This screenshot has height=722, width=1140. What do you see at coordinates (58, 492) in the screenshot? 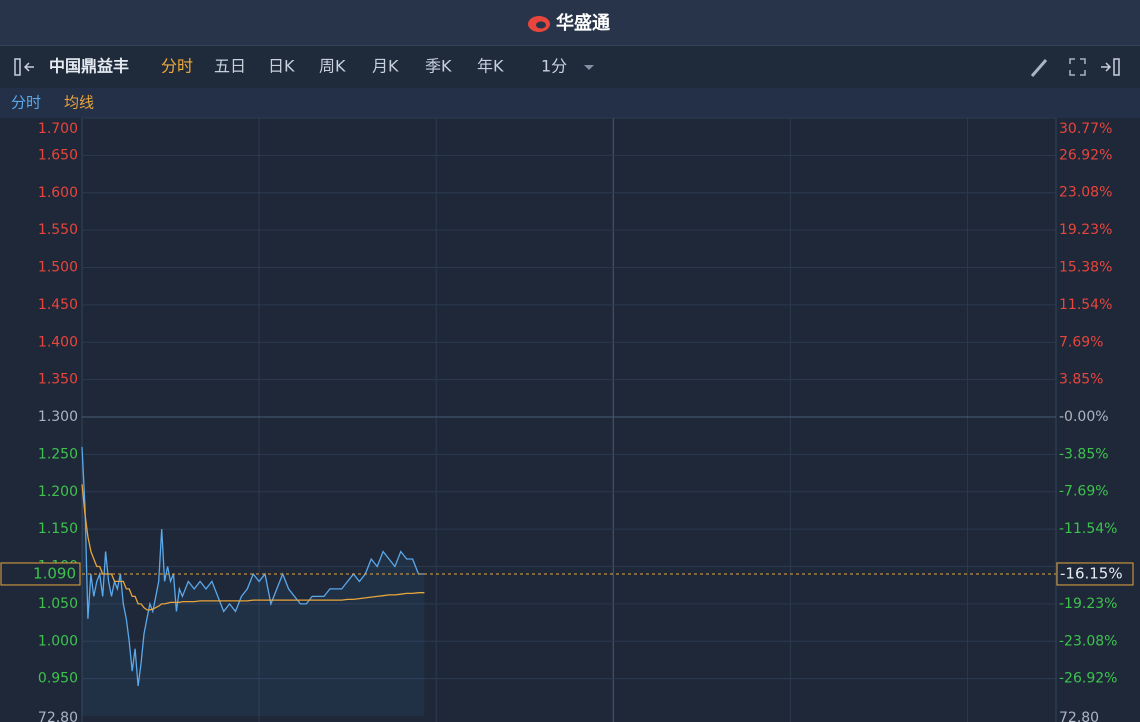
I see `y-tick-label: 1.200` at bounding box center [58, 492].